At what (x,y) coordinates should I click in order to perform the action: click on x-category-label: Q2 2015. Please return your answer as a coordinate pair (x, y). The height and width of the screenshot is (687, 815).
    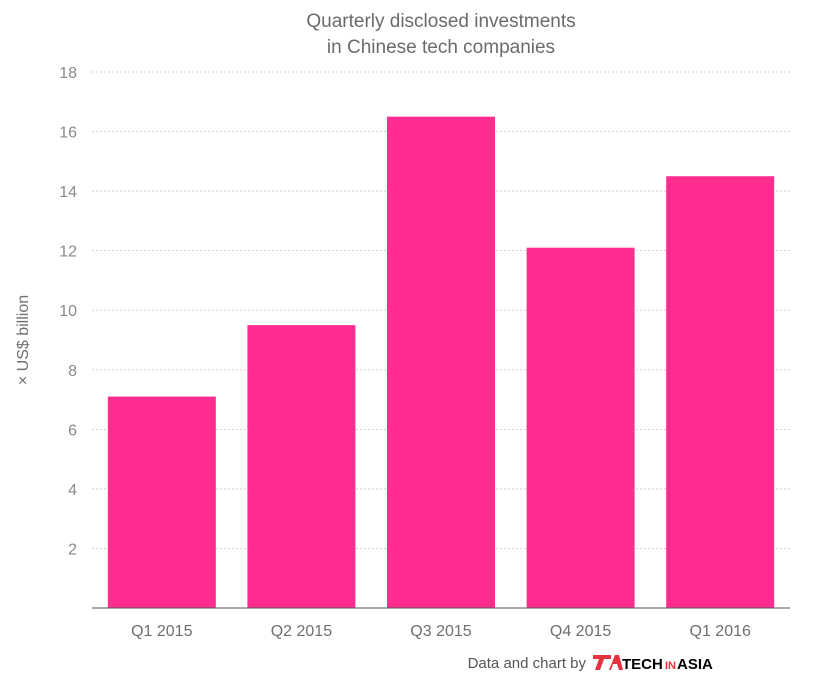
    Looking at the image, I should click on (301, 631).